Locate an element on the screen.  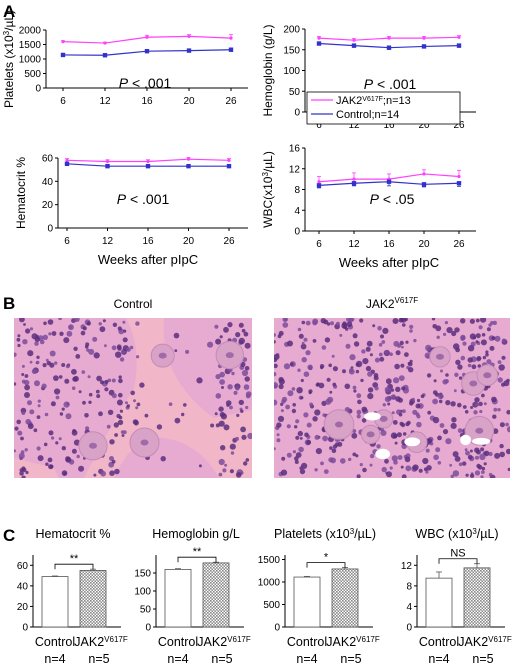
y-tick-label: 4 is located at coordinates (297, 211).